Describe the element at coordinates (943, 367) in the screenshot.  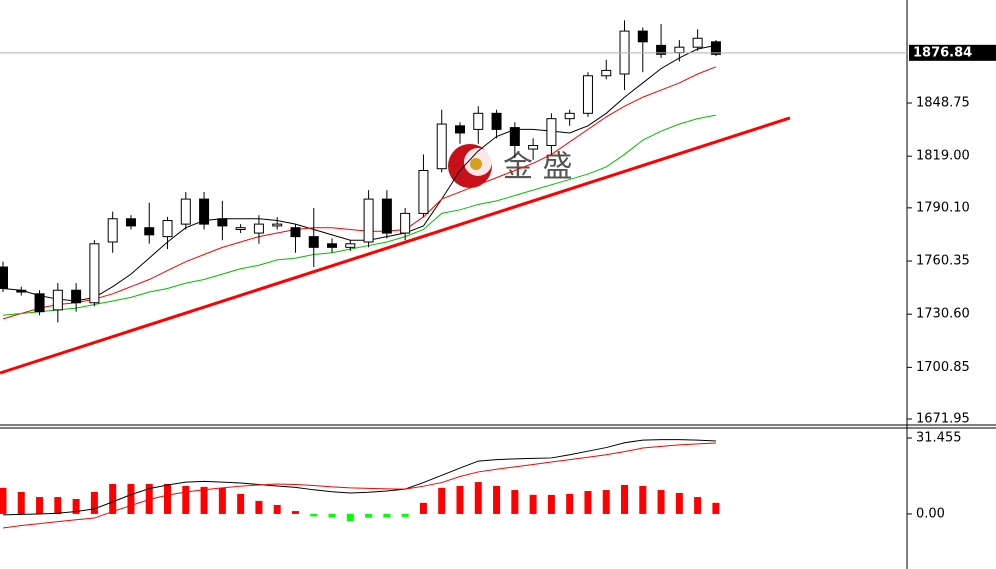
I see `y-tick-label: 1700.85` at that location.